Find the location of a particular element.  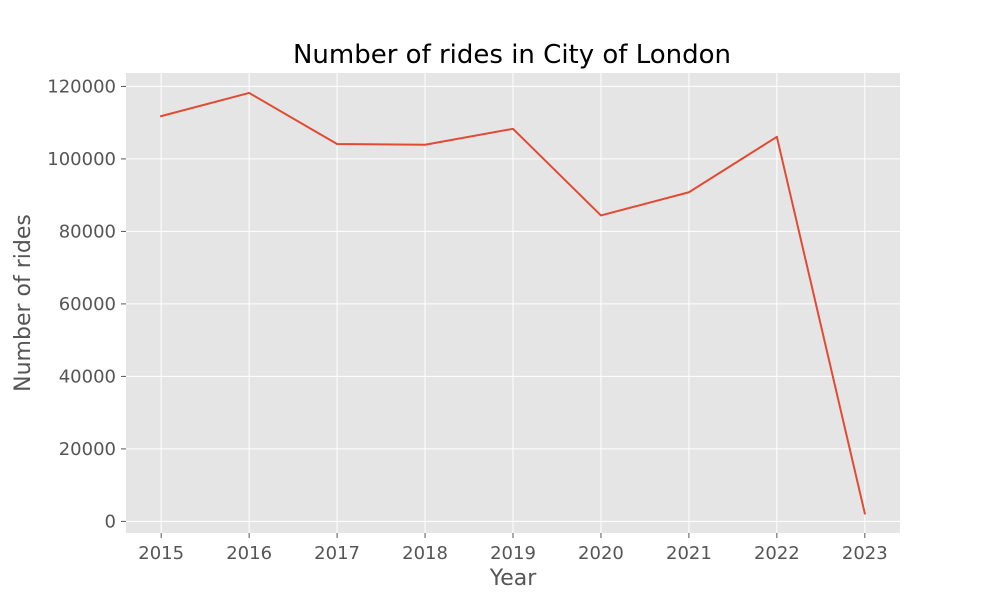

x-tick-label: 2020 is located at coordinates (601, 553).